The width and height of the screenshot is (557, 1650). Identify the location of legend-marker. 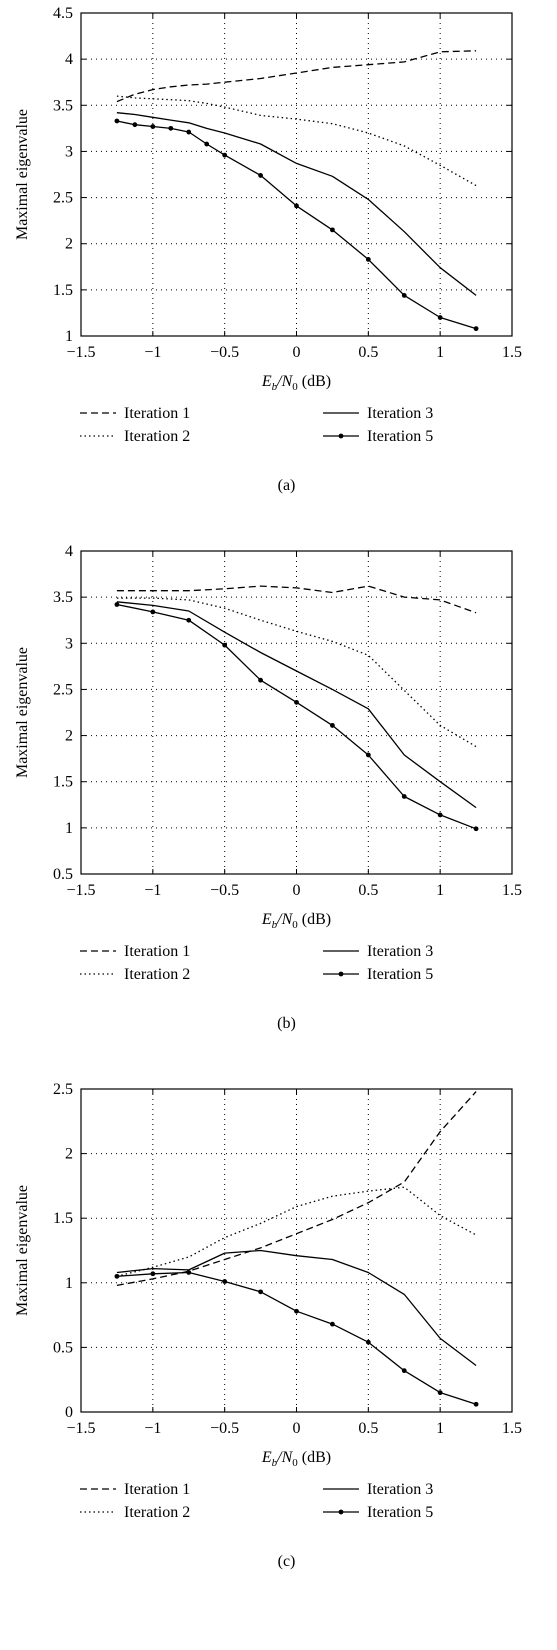
(341, 974).